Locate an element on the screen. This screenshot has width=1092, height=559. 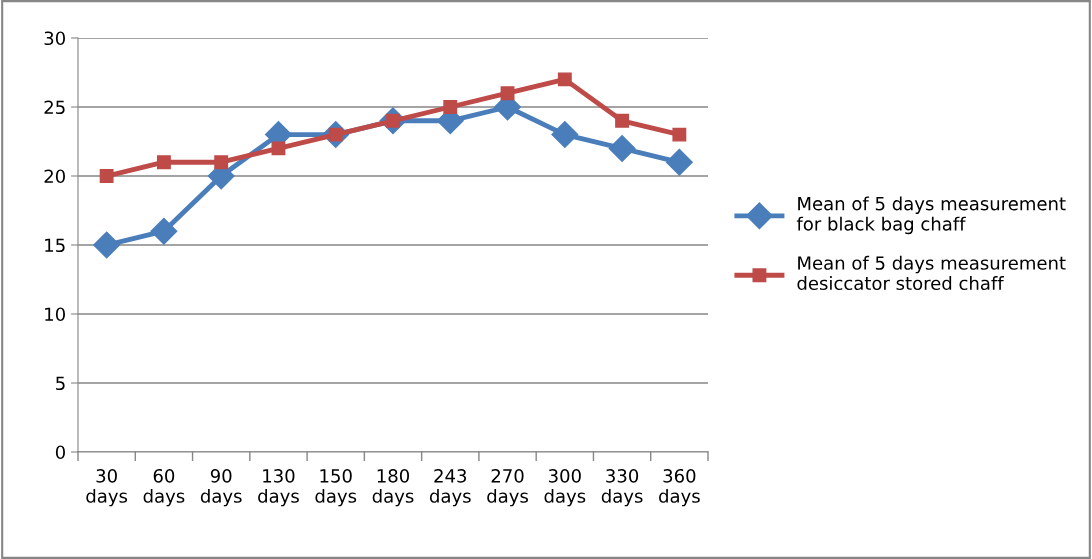
x-tick-label: 180 days is located at coordinates (393, 487).